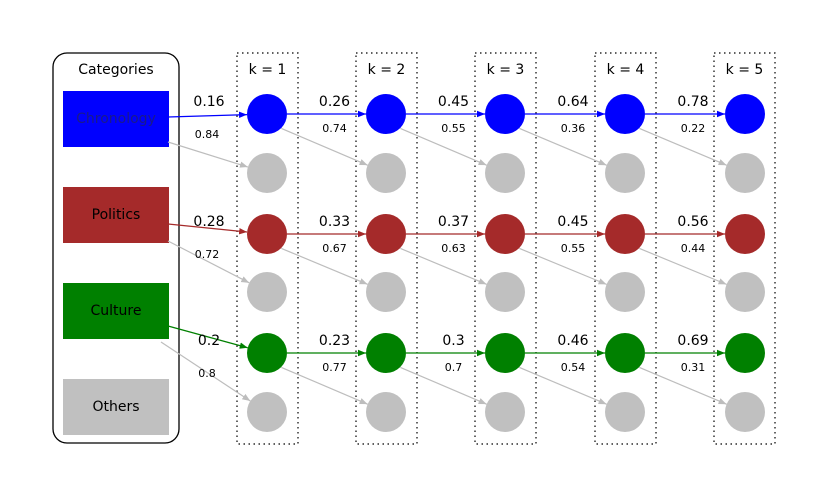 This screenshot has height=499, width=830. I want to click on prob-label-main: 0.16, so click(208, 102).